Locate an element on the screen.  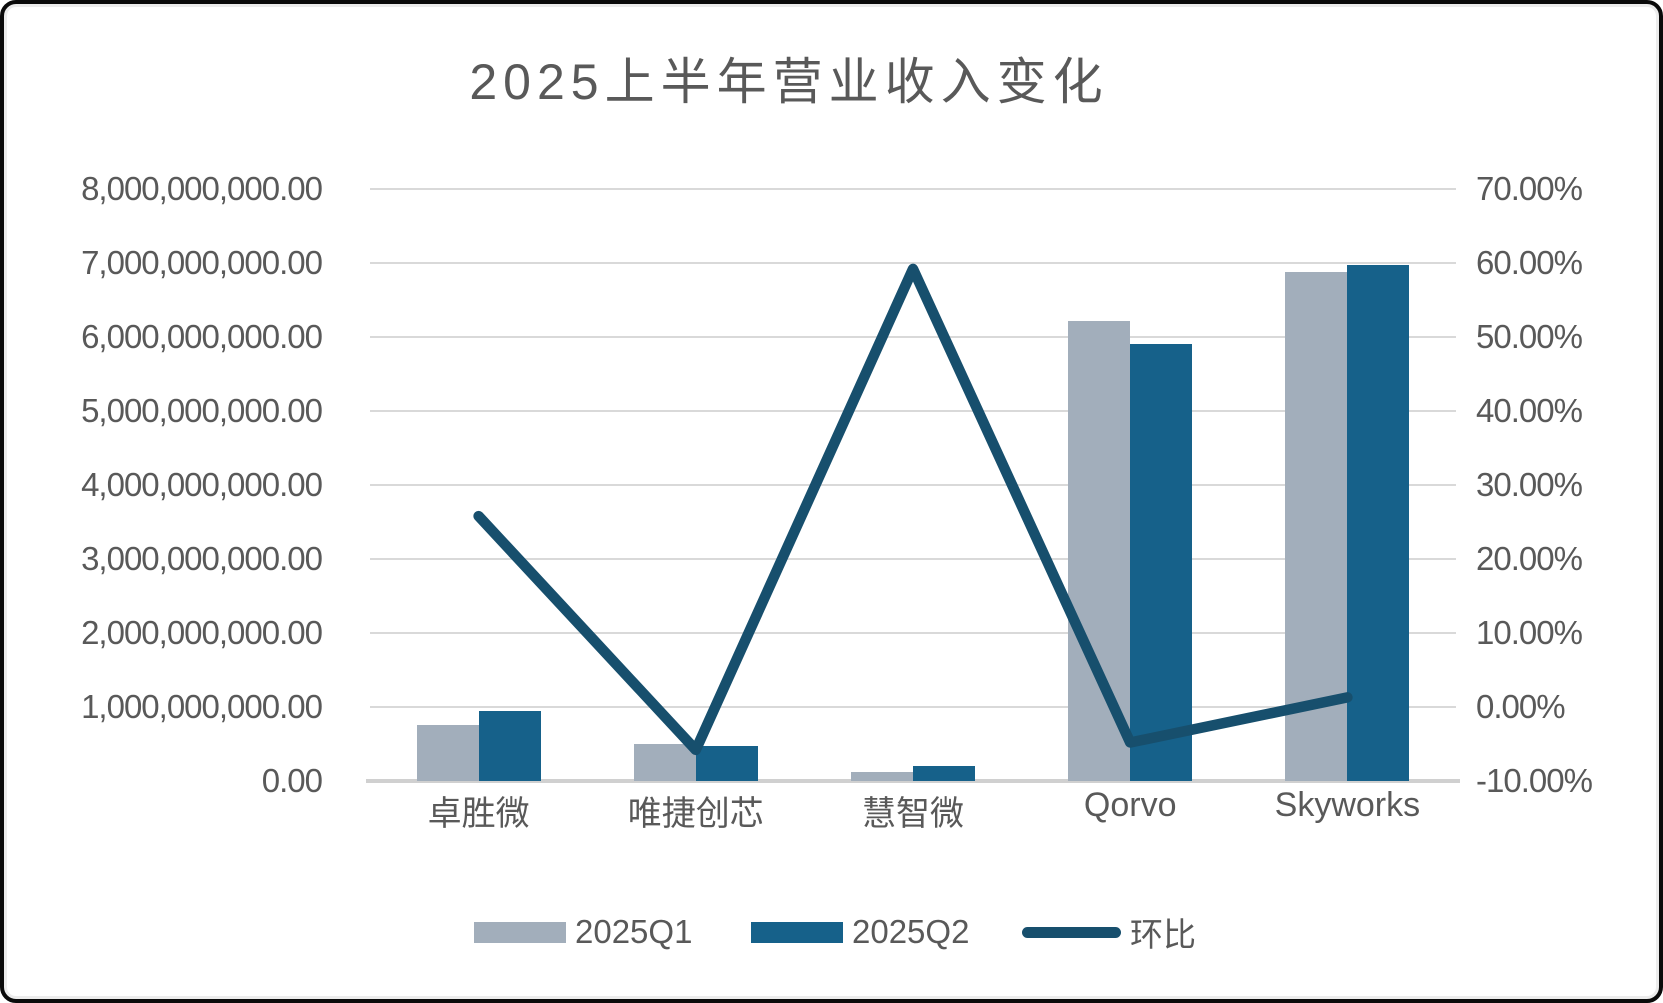
right-axis-tick-label: 60.00% is located at coordinates (1529, 262).